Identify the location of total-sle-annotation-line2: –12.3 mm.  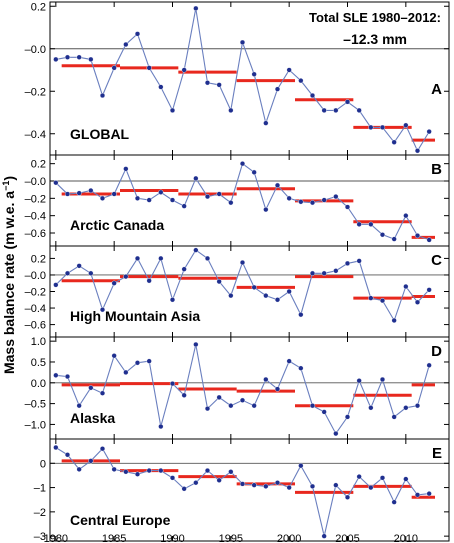
(375, 39).